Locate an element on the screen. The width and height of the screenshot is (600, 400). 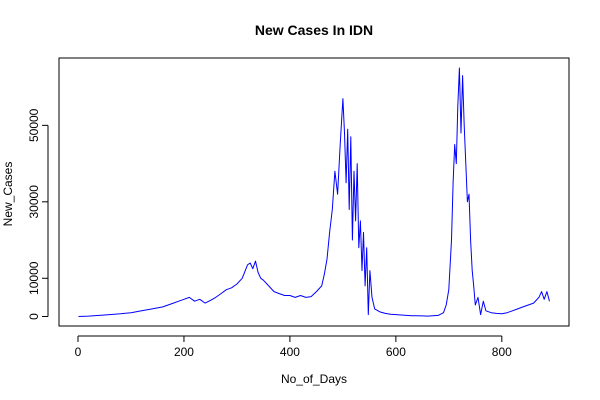
y-tick-label: 10000 is located at coordinates (34, 278).